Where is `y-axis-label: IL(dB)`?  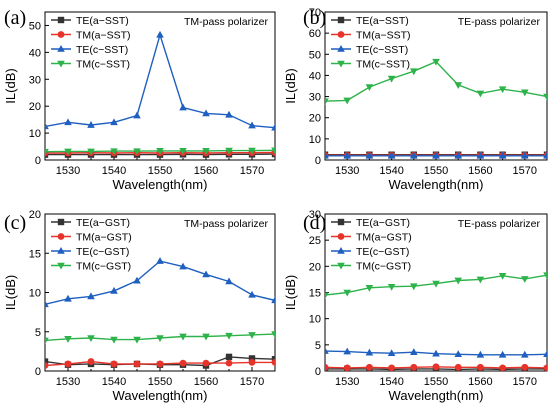
y-axis-label: IL(dB) is located at coordinates (10, 85).